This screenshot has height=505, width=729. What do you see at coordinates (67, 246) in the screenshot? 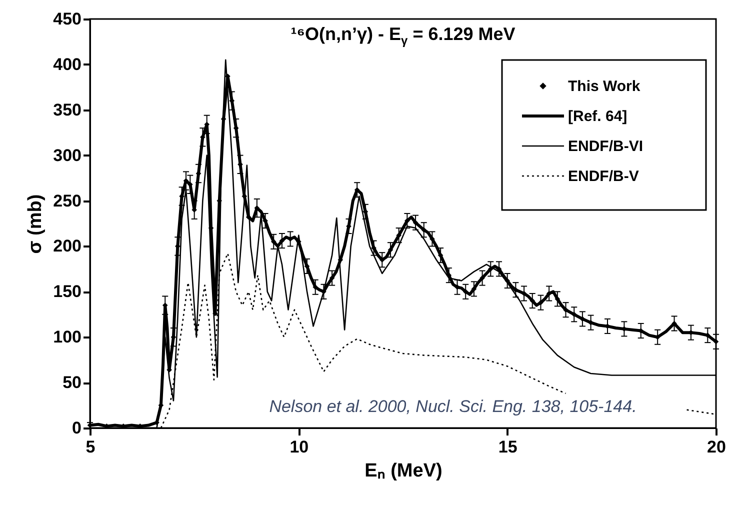
I see `y-tick-label: 200` at bounding box center [67, 246].